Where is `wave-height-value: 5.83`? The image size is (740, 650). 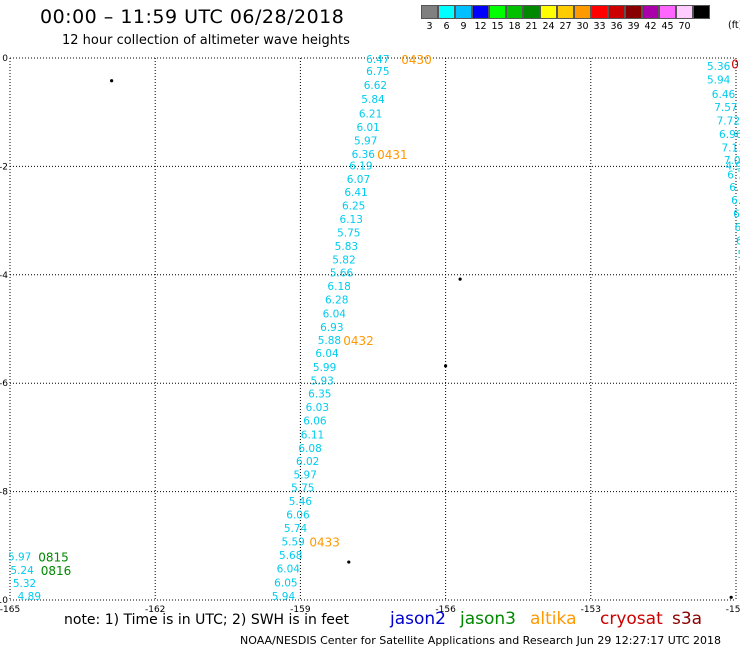 wave-height-value: 5.83 is located at coordinates (346, 247).